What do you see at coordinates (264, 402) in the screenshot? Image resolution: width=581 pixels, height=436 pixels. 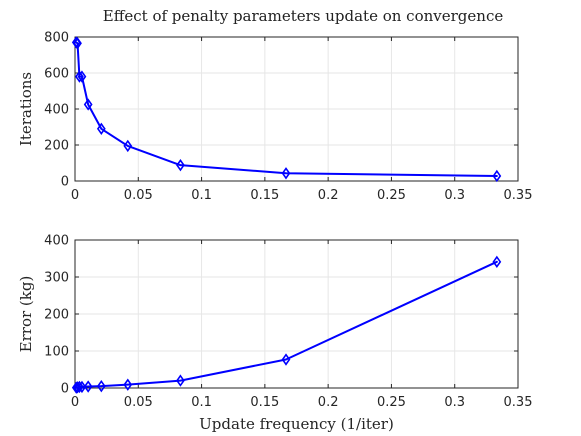 I see `error-x-tick-label: 0.15` at bounding box center [264, 402].